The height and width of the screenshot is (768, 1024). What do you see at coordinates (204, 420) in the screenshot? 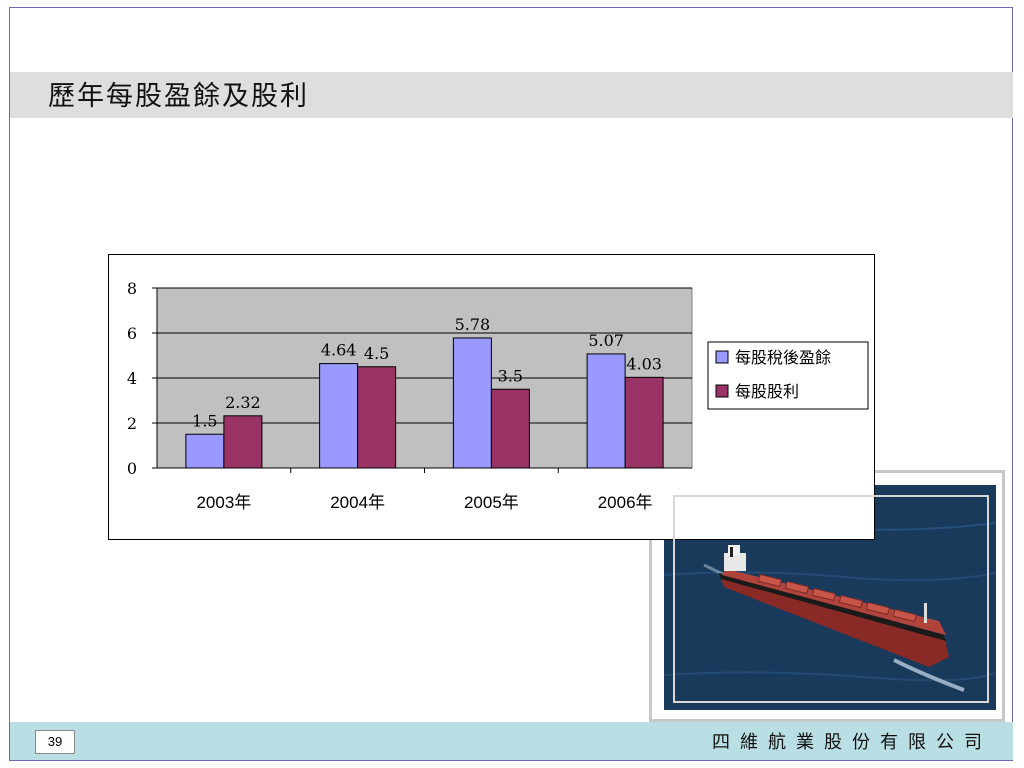
I see `data-label: 1.5` at bounding box center [204, 420].